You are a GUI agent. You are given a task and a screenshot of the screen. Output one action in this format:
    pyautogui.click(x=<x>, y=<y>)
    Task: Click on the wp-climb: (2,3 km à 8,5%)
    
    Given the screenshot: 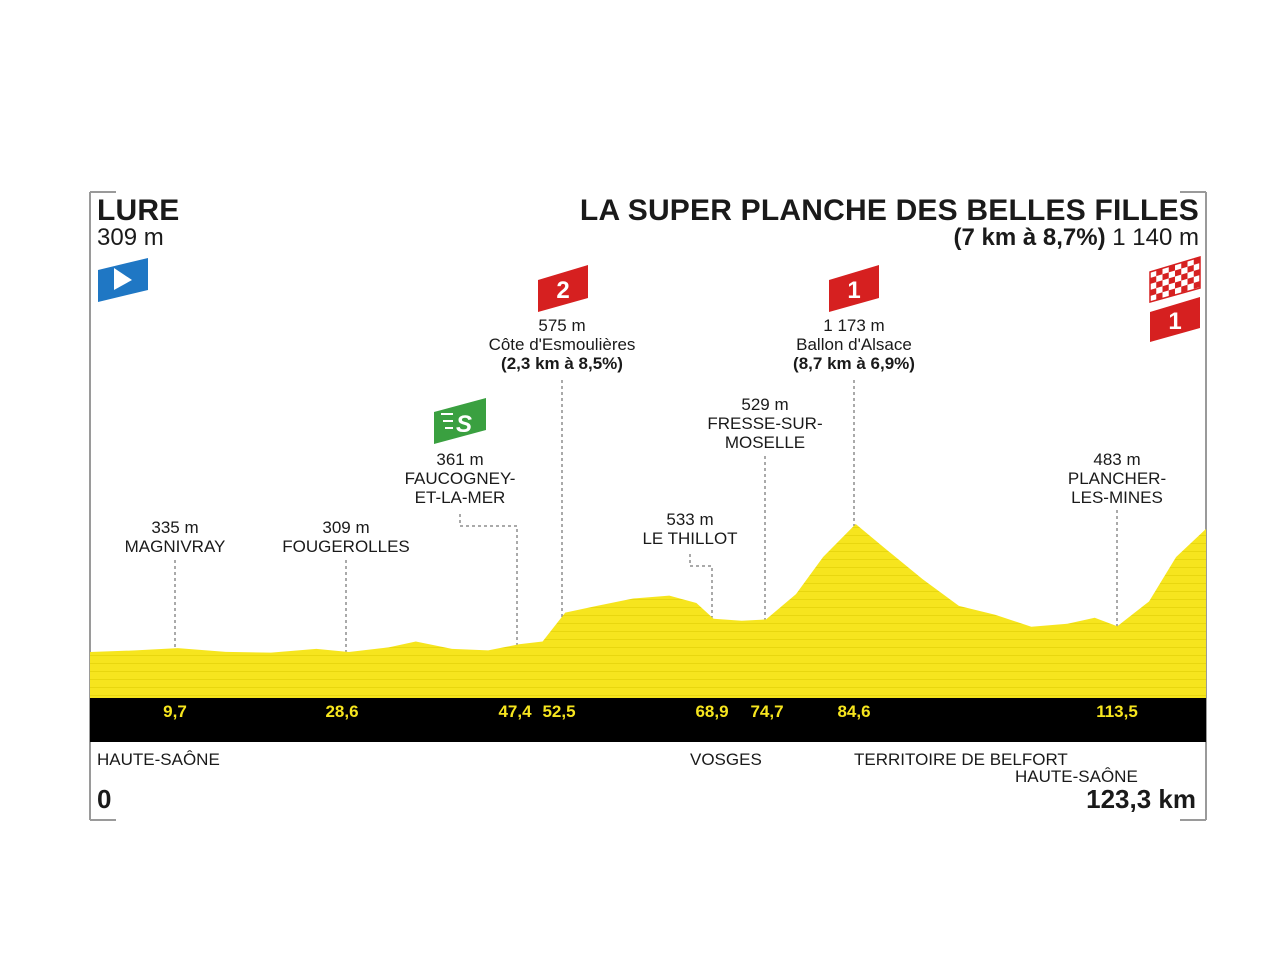 What is the action you would take?
    pyautogui.click(x=562, y=363)
    